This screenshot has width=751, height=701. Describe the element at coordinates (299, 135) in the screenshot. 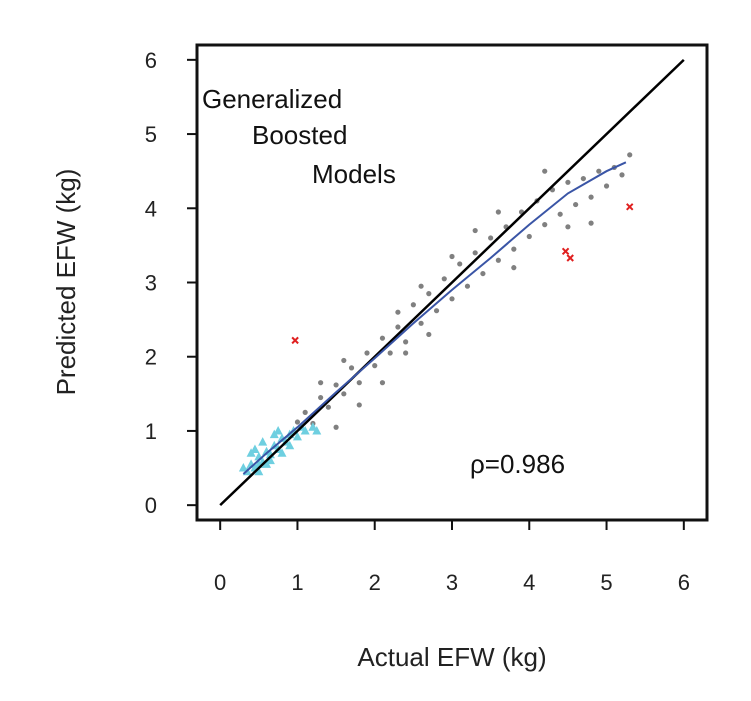

I see `title-line-2: Boosted` at that location.